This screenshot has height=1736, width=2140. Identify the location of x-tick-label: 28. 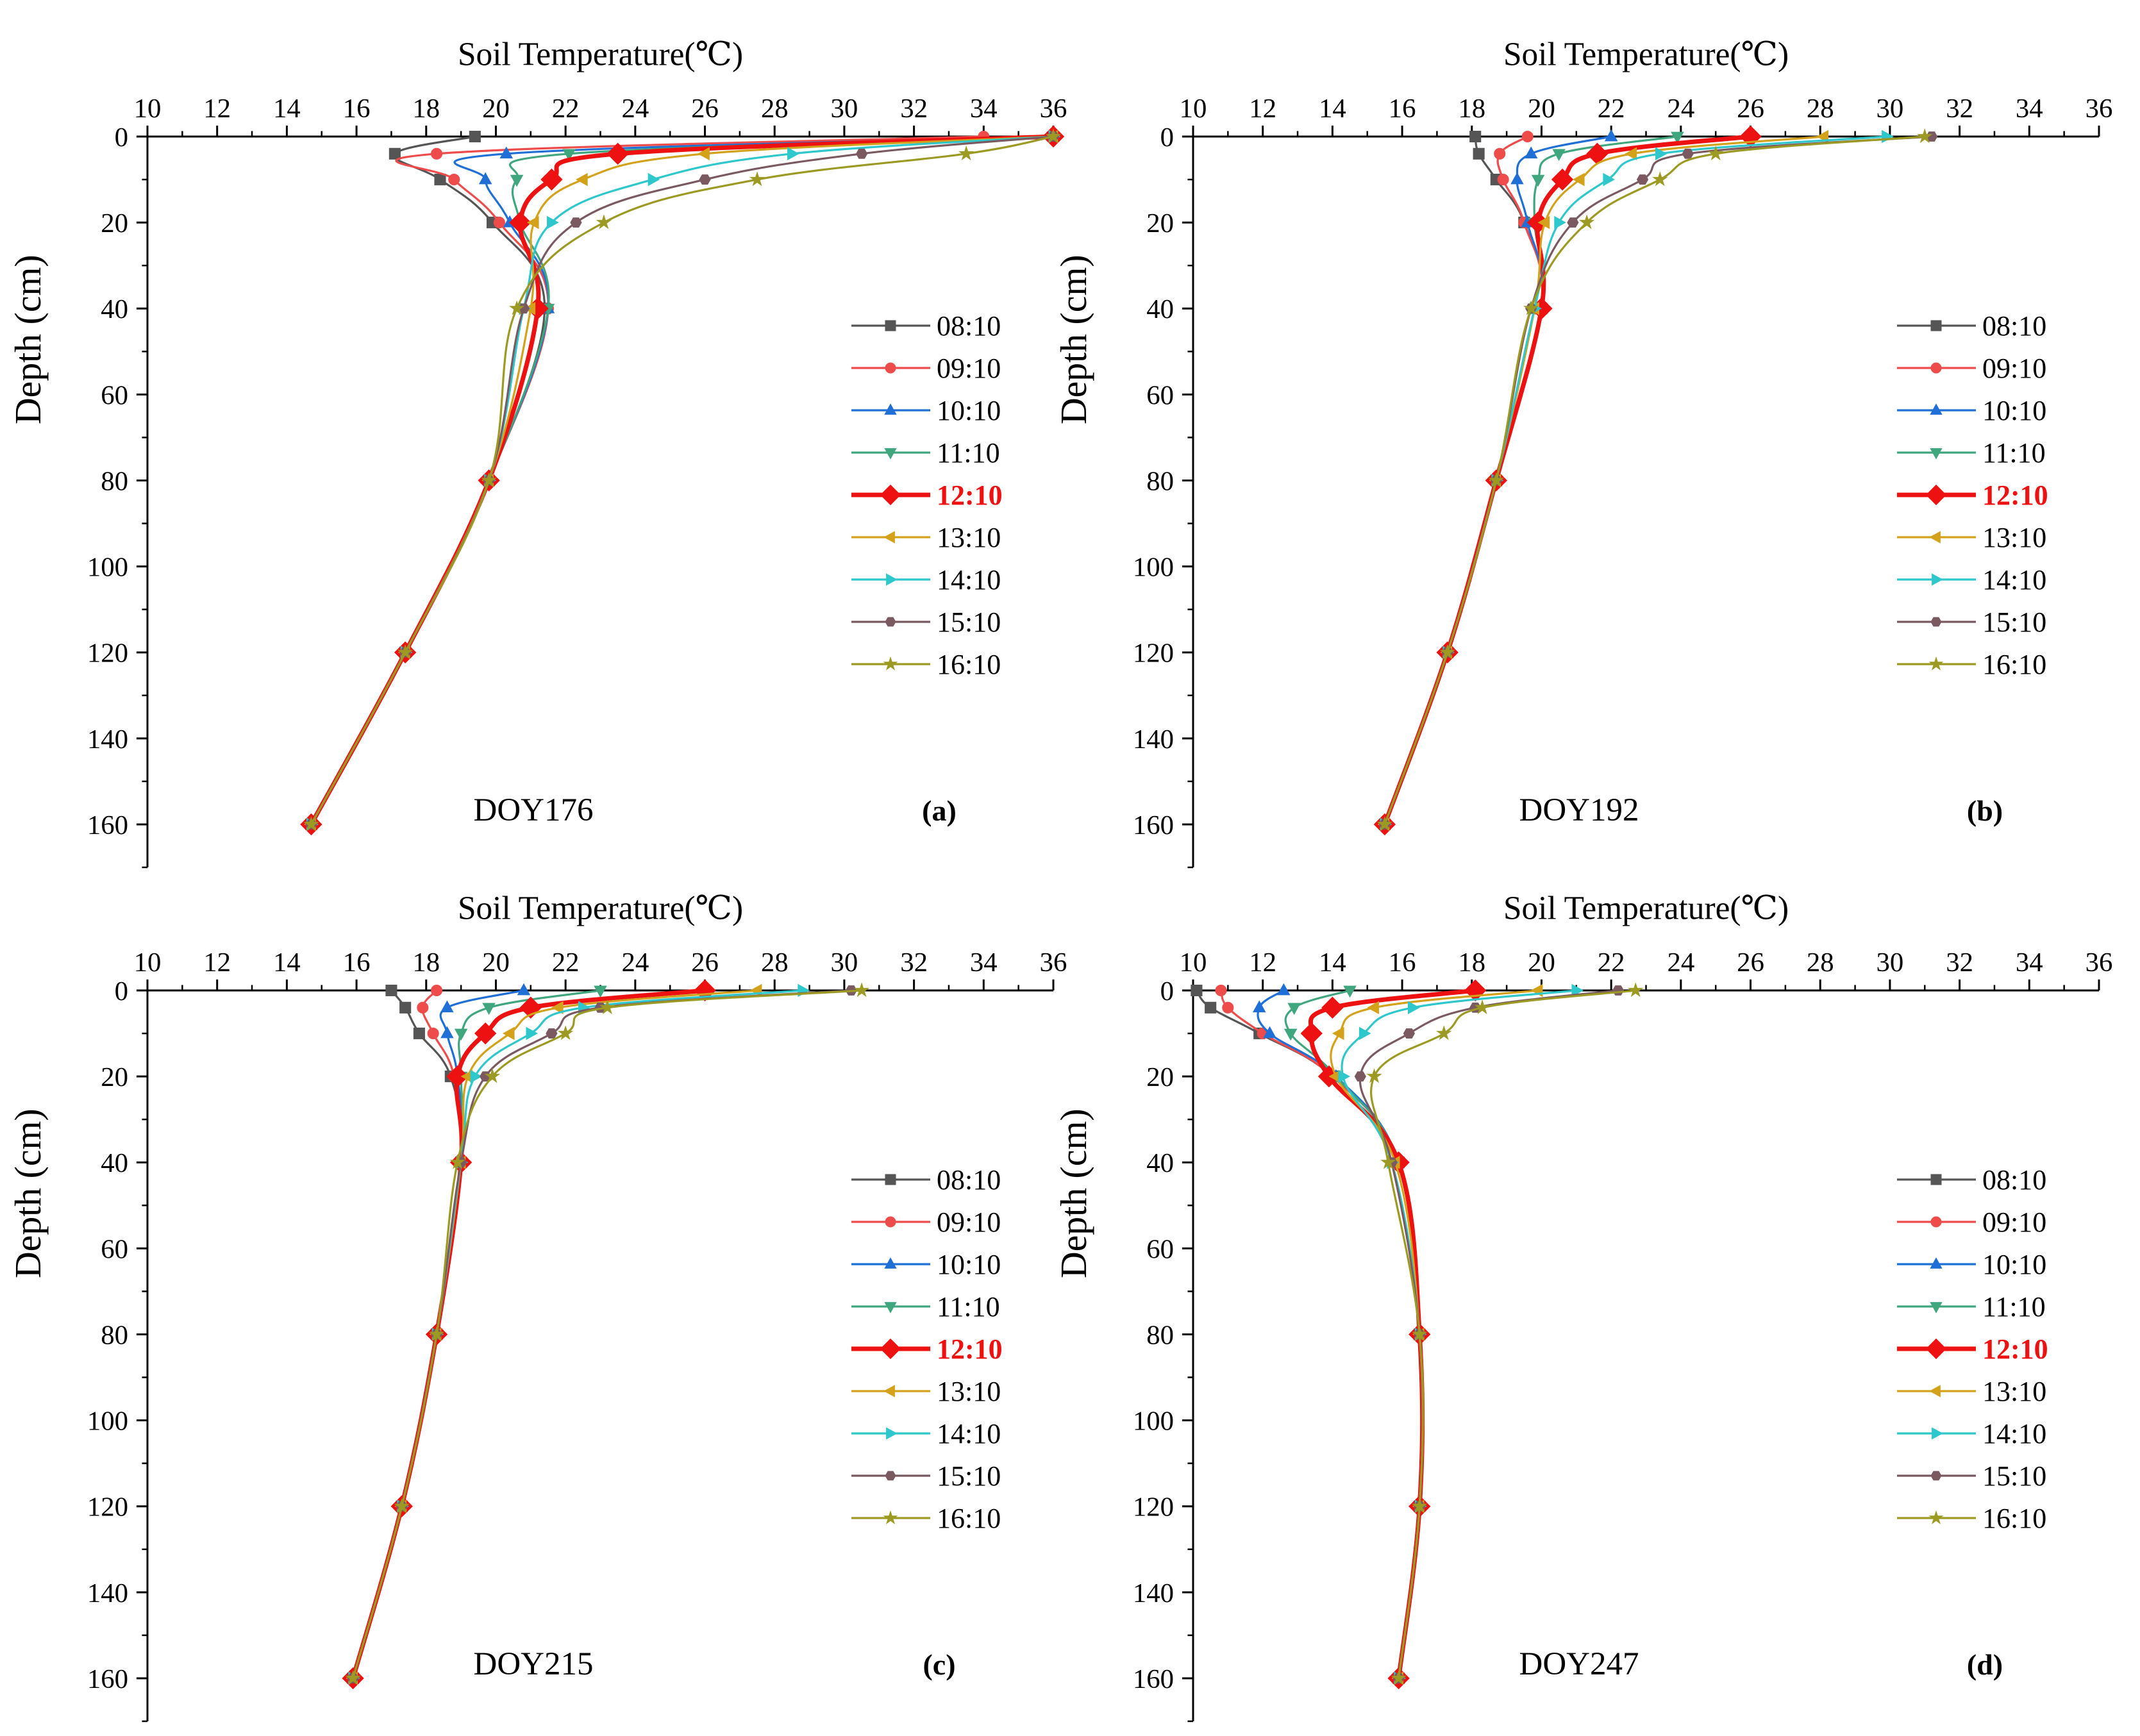
(1820, 962).